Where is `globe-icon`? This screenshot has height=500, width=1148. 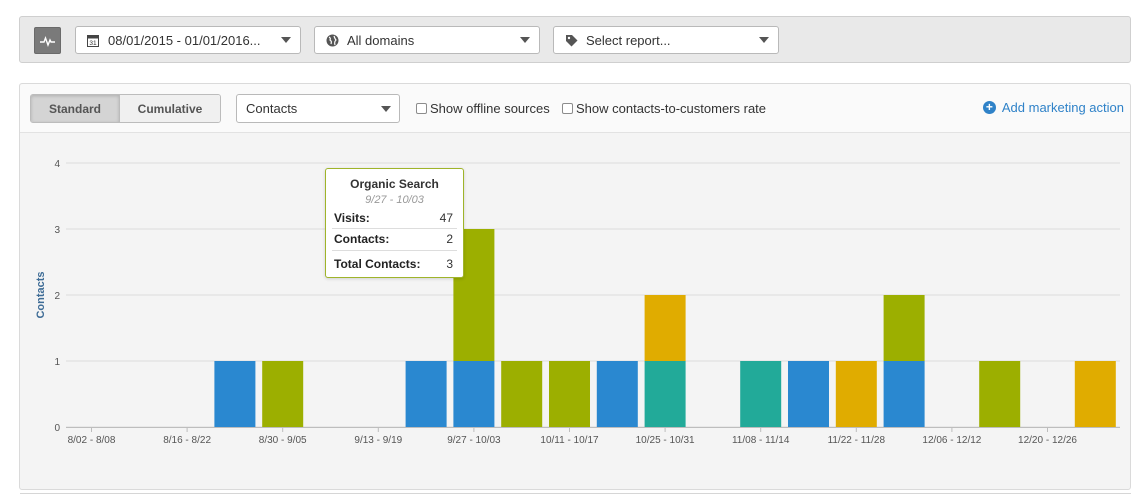
globe-icon is located at coordinates (332, 40).